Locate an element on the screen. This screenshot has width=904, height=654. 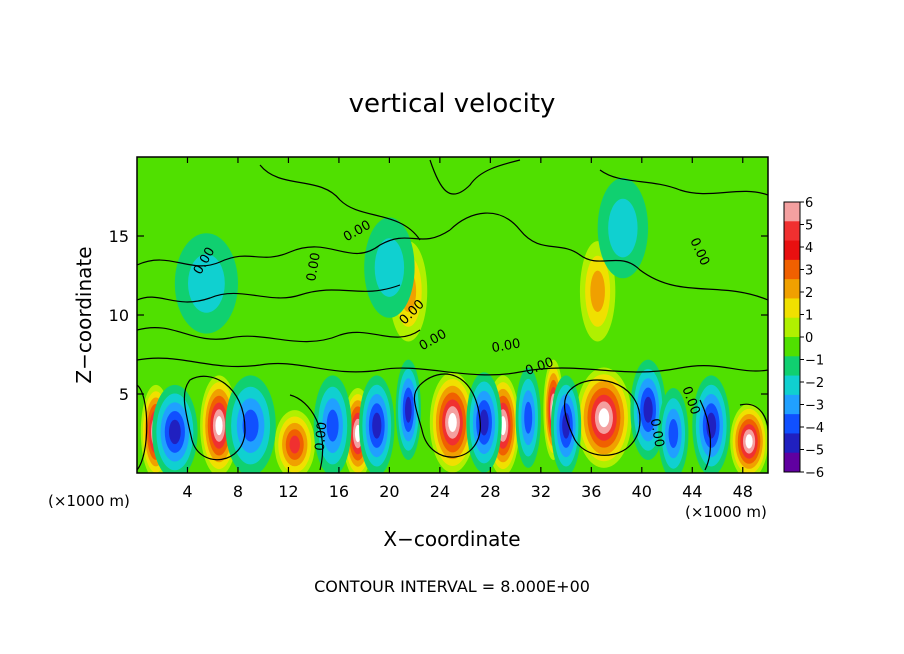
y-tick-label: 5 is located at coordinates (124, 394).